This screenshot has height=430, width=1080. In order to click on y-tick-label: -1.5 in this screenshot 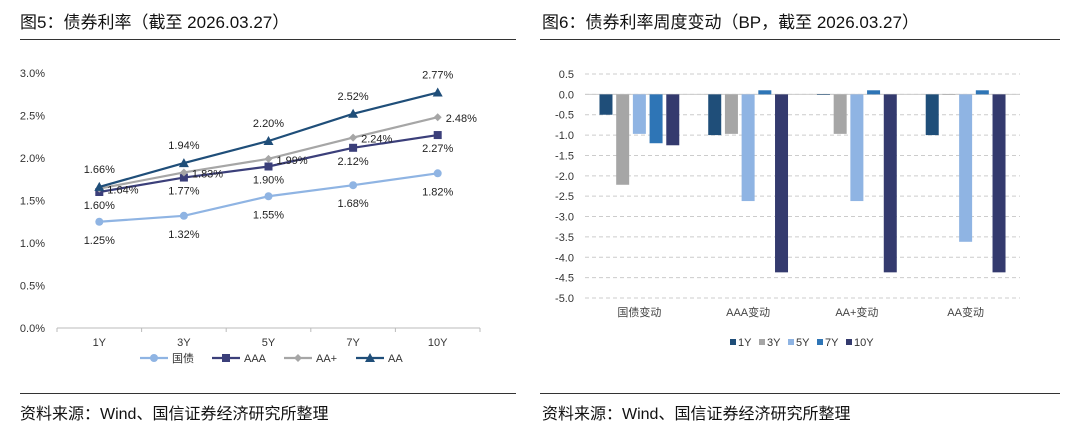, I will do `click(564, 156)`.